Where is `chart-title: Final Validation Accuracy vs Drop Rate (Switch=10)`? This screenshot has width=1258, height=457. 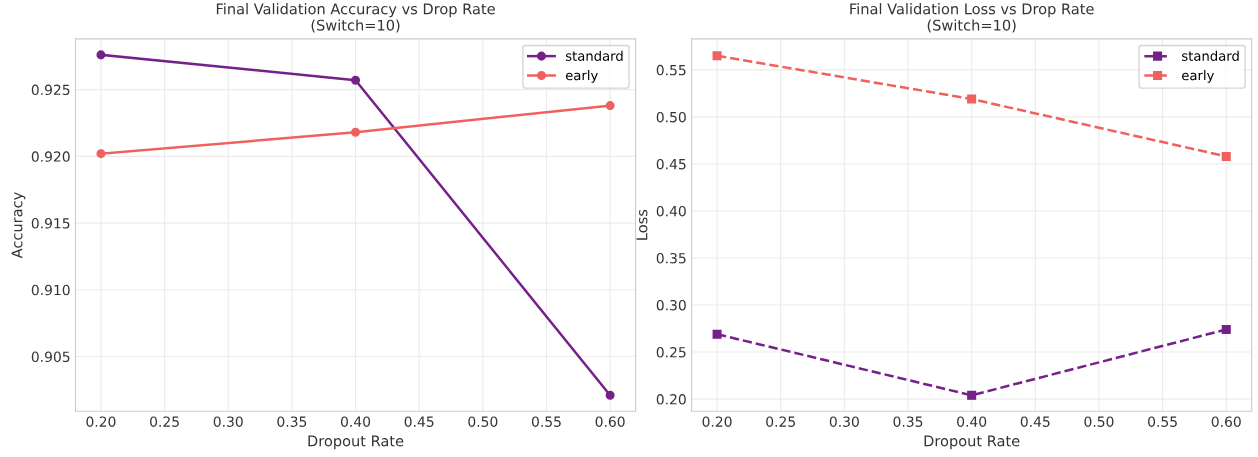
chart-title: Final Validation Accuracy vs Drop Rate (Switch=10) is located at coordinates (355, 18).